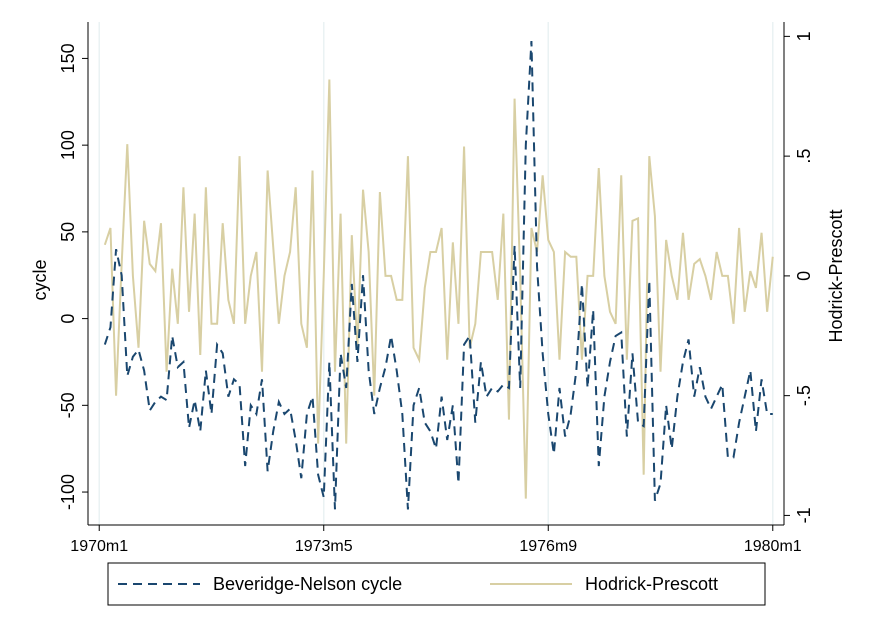 The height and width of the screenshot is (636, 874). Describe the element at coordinates (436, 584) in the screenshot. I see `legend-box` at that location.